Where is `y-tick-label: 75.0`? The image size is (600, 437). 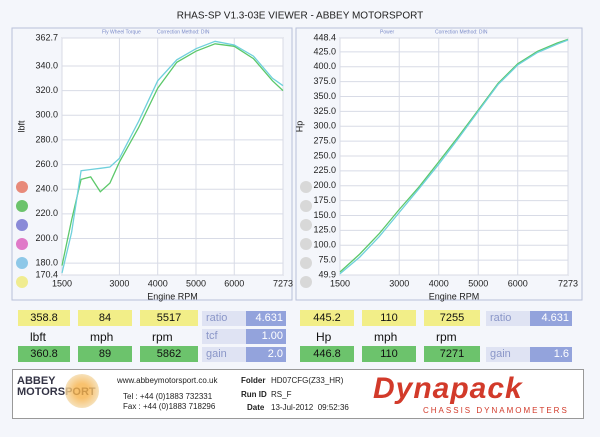 y-tick-label: 75.0 is located at coordinates (327, 259).